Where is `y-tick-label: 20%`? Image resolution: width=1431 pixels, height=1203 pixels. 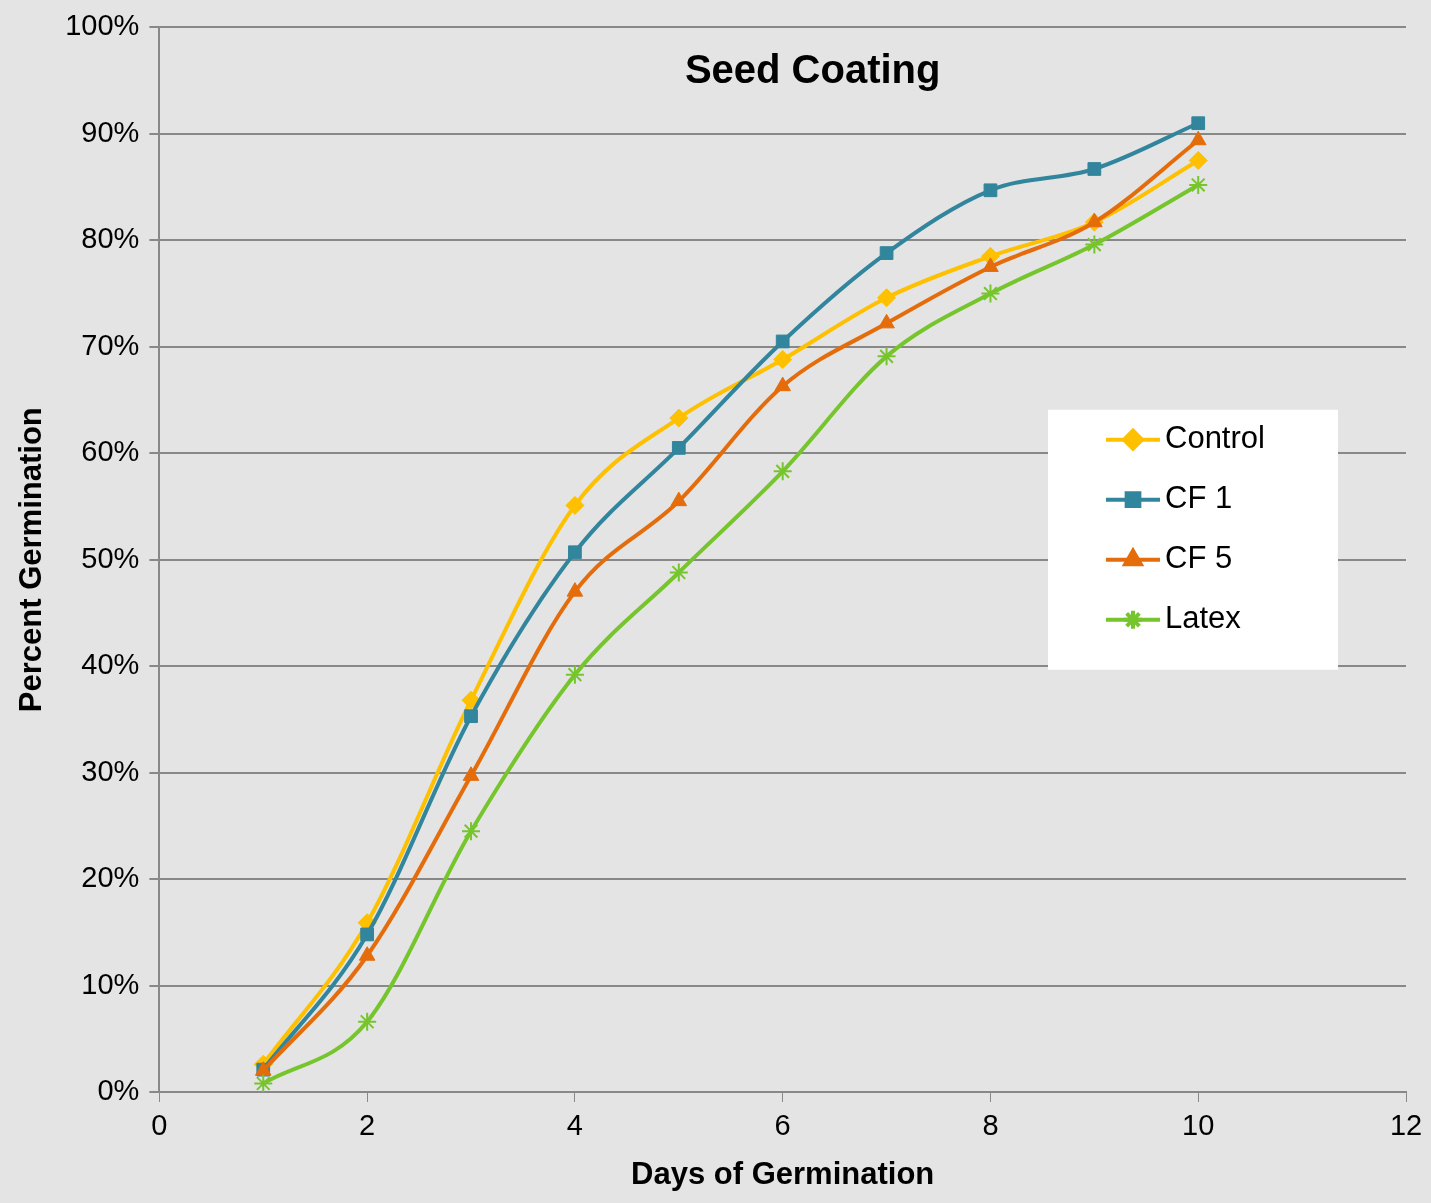
y-tick-label: 20% is located at coordinates (110, 877).